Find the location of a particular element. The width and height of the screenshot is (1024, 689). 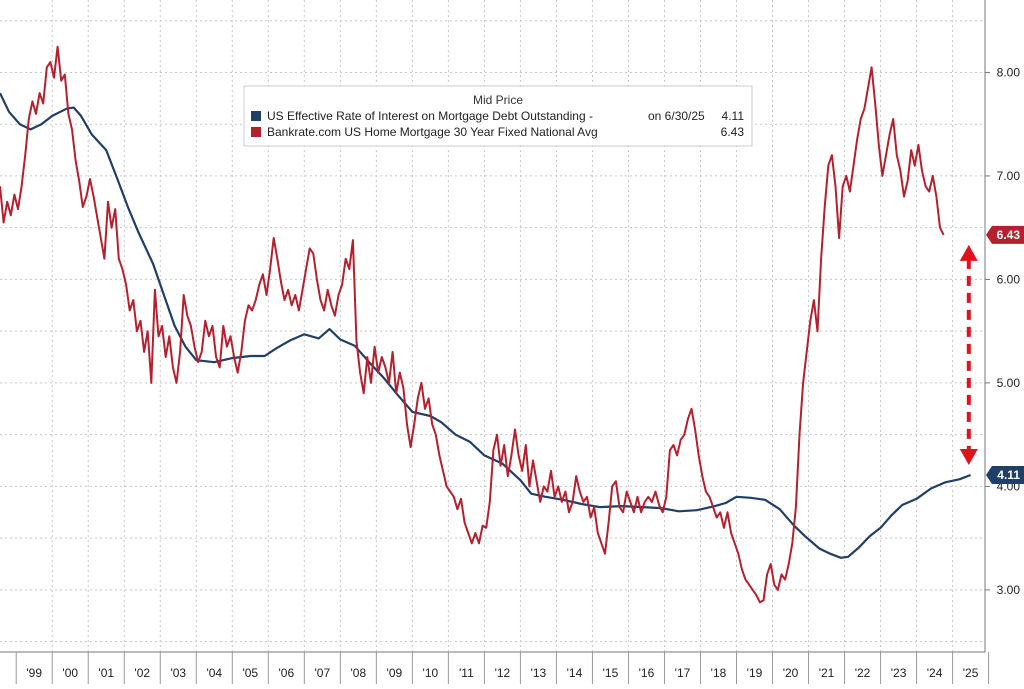

y-tick-label: 7.00 is located at coordinates (1009, 176).